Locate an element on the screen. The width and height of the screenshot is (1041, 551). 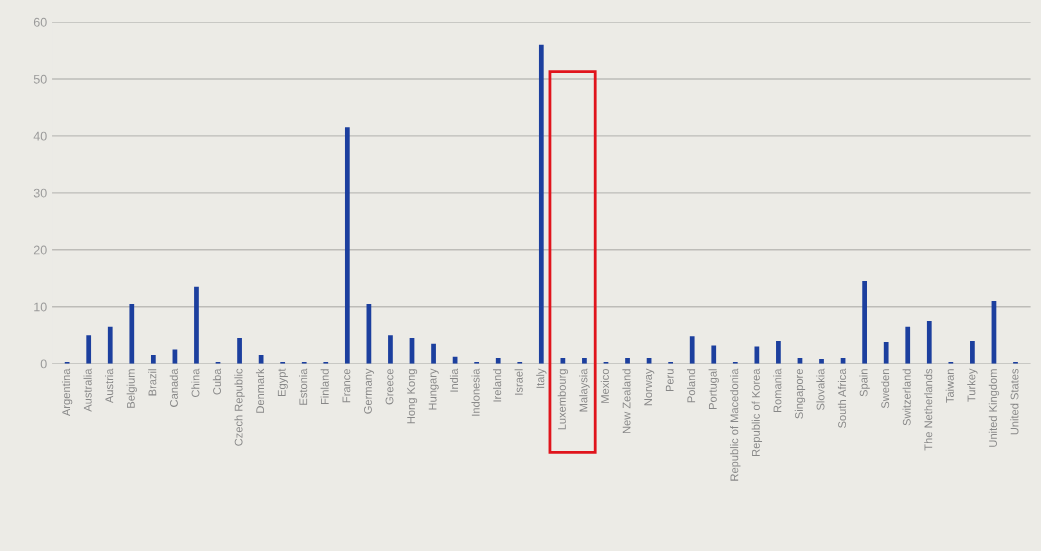
x-tick-label: Germany is located at coordinates (369, 391).